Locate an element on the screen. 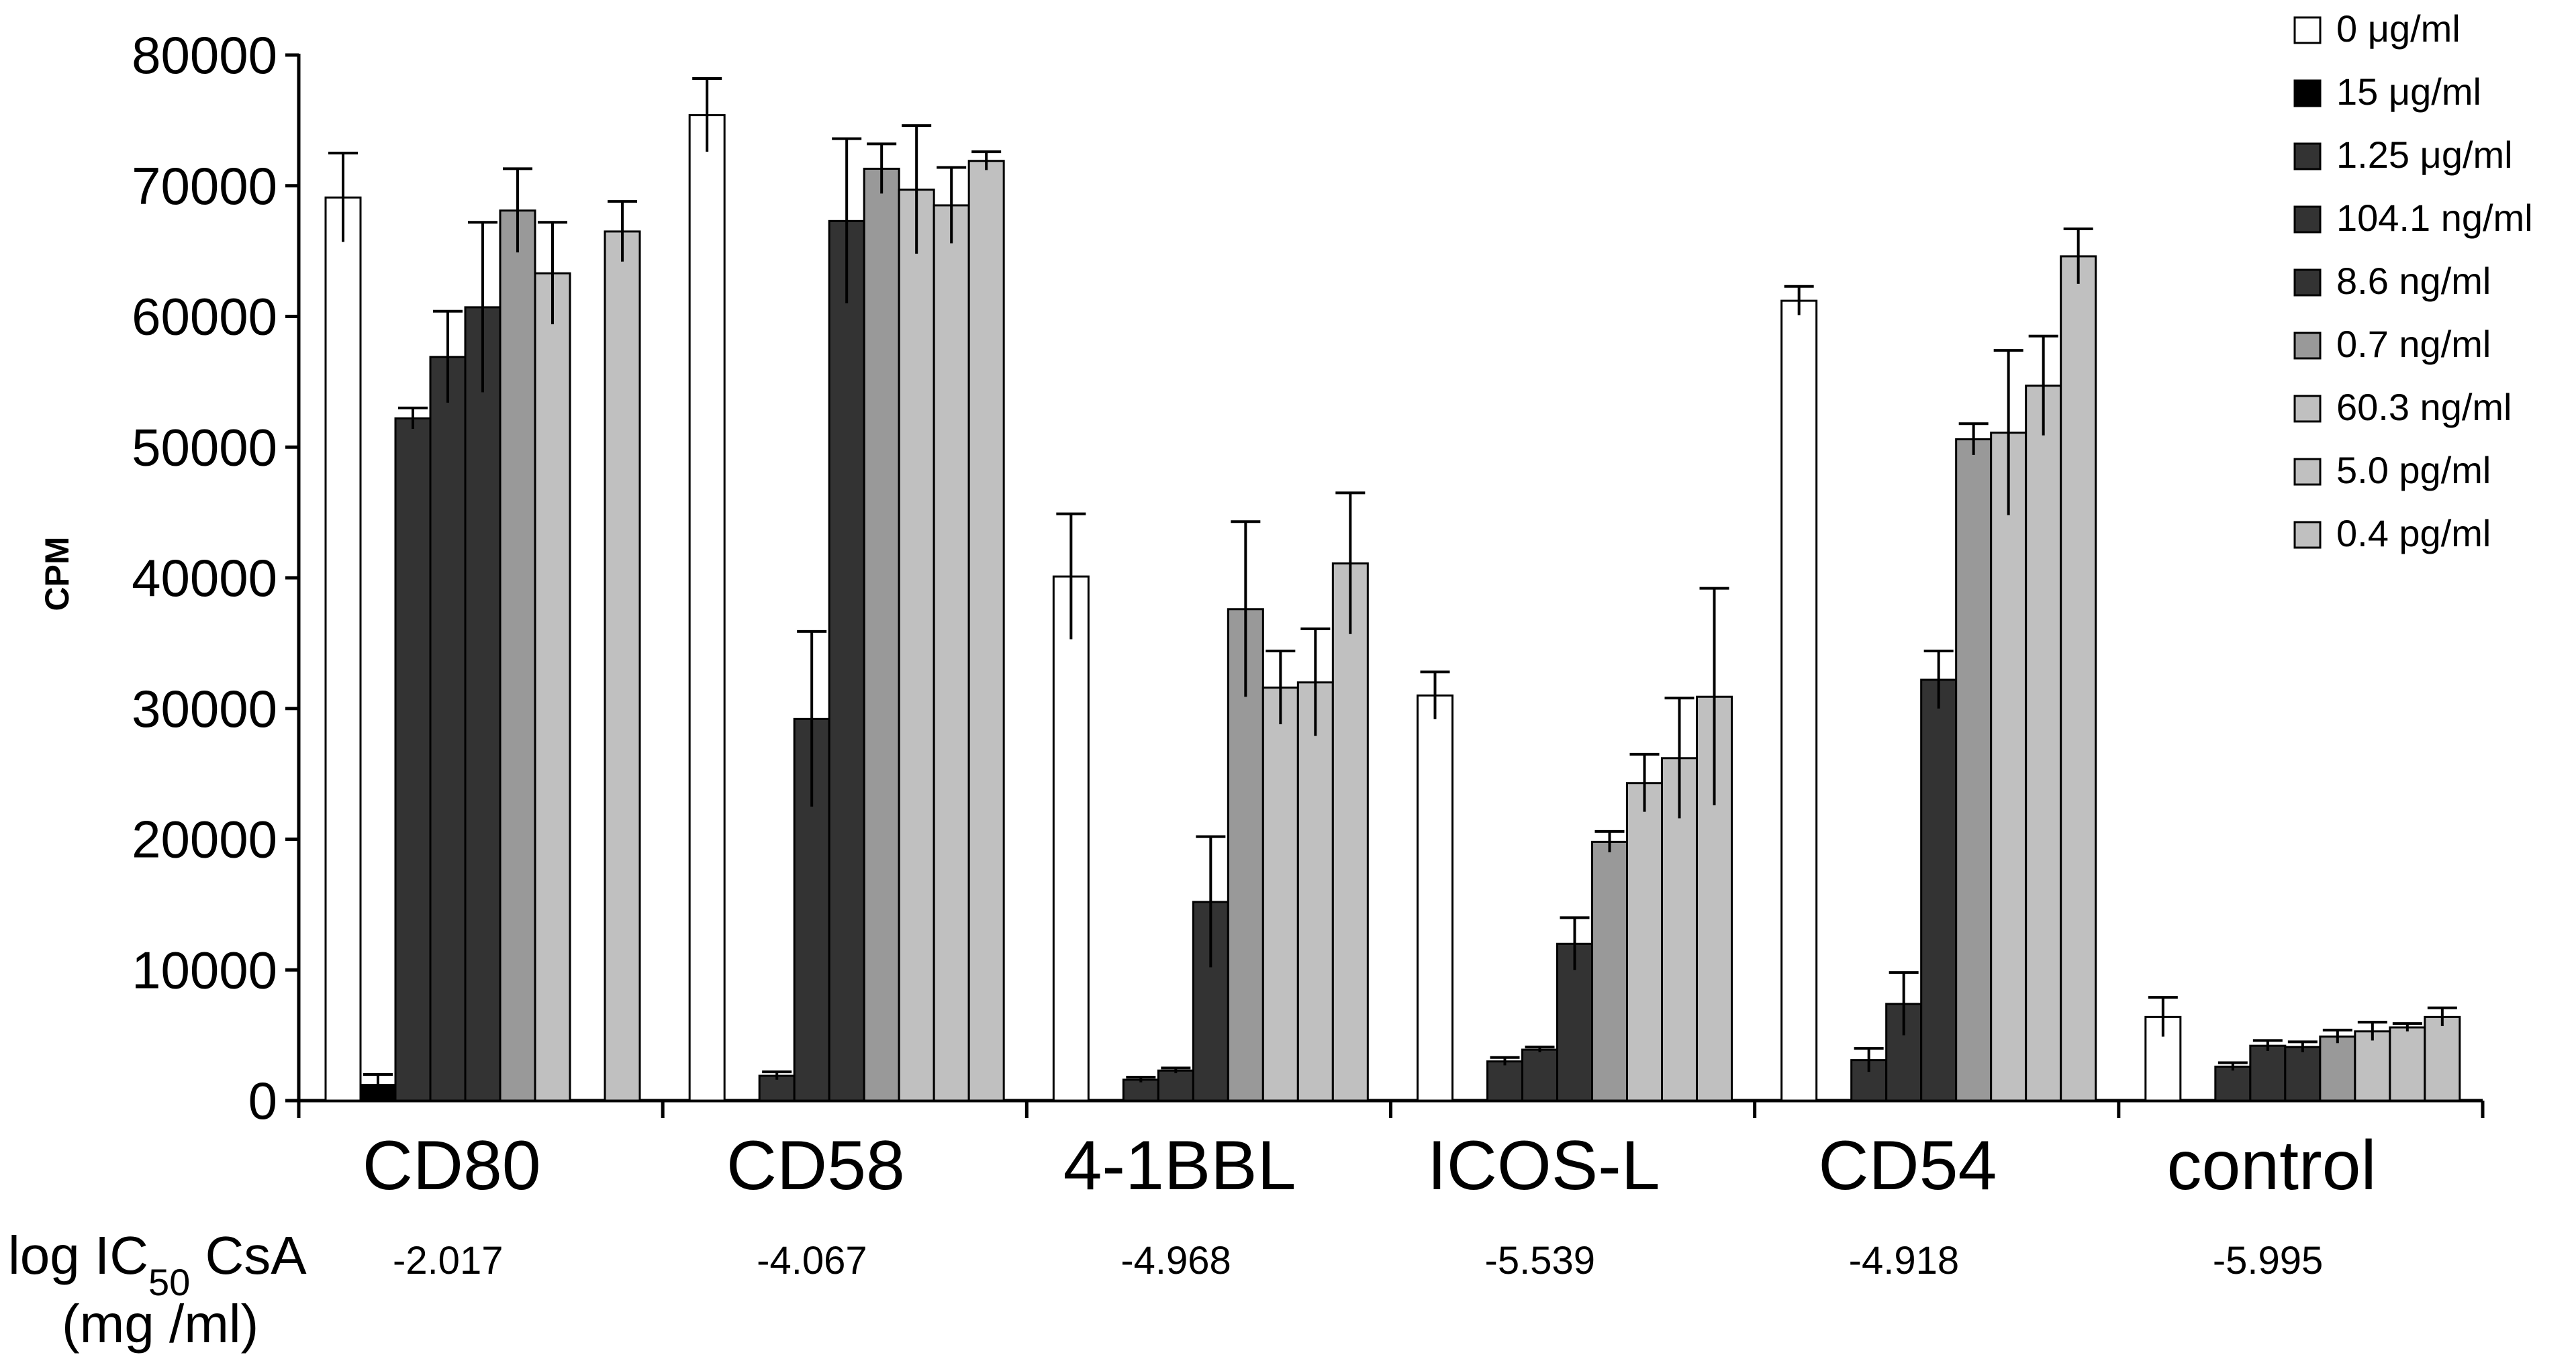 Image resolution: width=2576 pixels, height=1359 pixels. ic50-value: -4.067 is located at coordinates (812, 1260).